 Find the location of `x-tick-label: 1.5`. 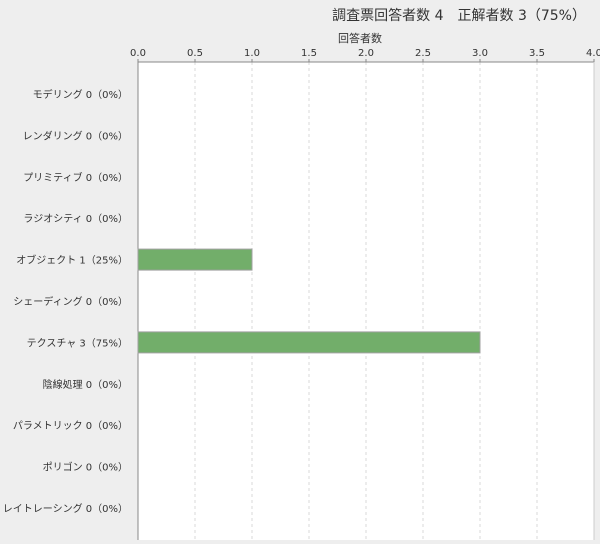

x-tick-label: 1.5 is located at coordinates (309, 53).